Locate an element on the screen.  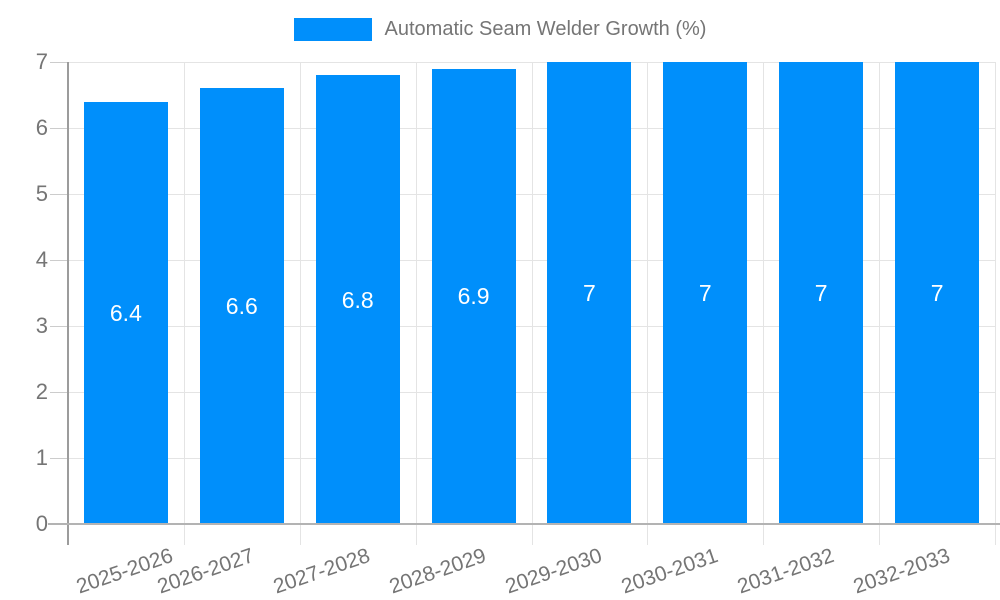
y-axis-line is located at coordinates (68, 303).